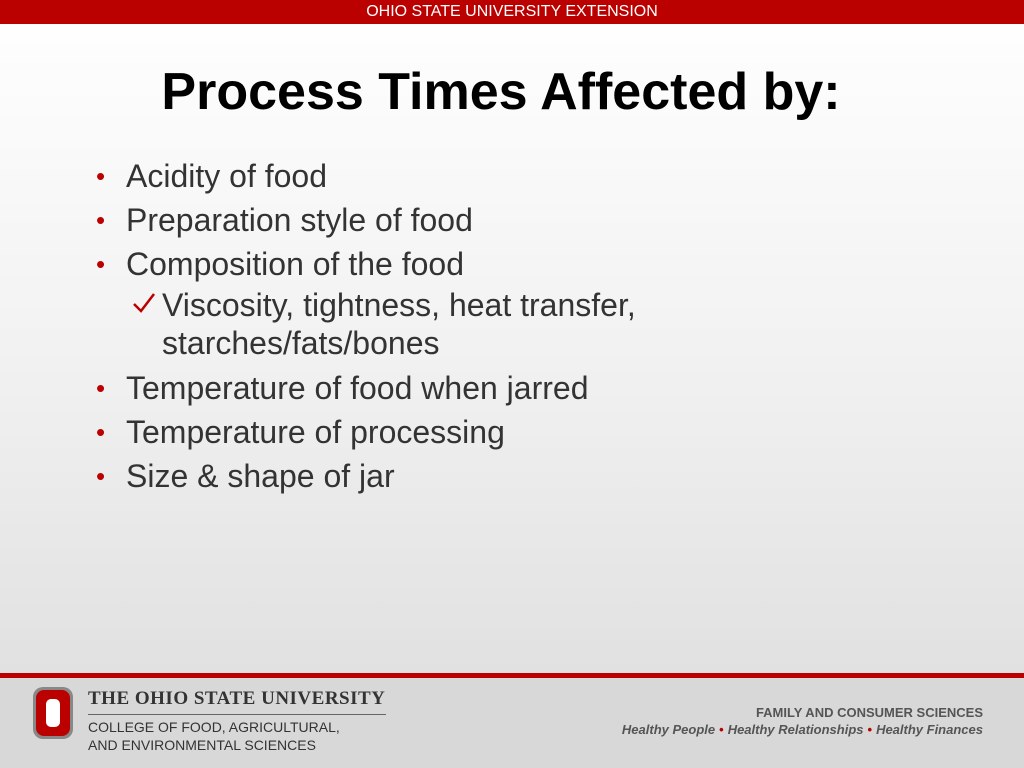  I want to click on tagline: Healthy Relationships, so click(795, 729).